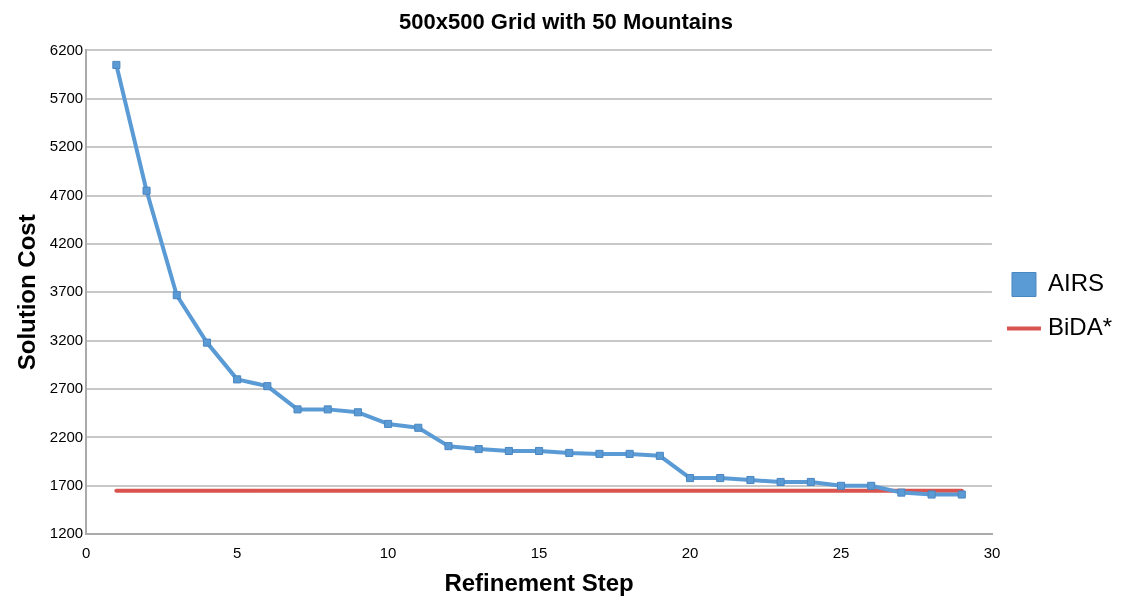 This screenshot has height=613, width=1142. What do you see at coordinates (66, 484) in the screenshot?
I see `y-tick-label: 1700` at bounding box center [66, 484].